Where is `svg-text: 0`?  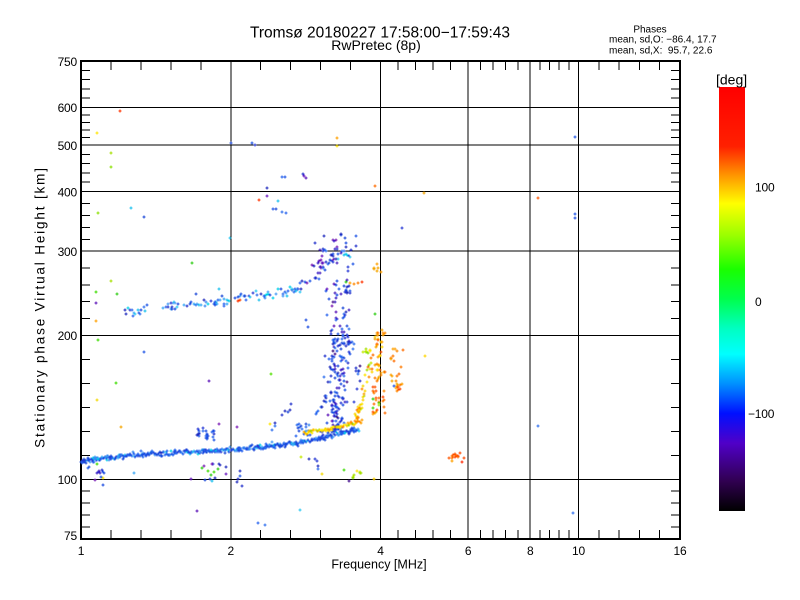 svg-text: 0 is located at coordinates (758, 302).